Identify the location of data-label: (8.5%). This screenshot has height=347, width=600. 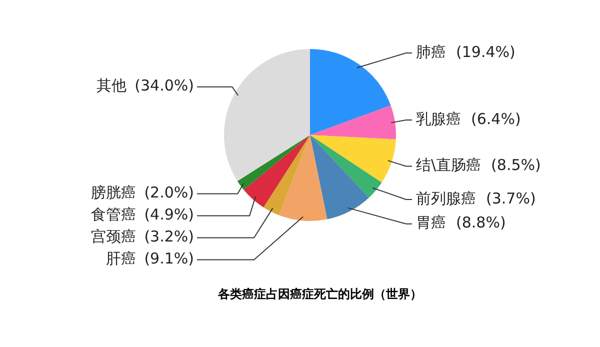
(516, 165).